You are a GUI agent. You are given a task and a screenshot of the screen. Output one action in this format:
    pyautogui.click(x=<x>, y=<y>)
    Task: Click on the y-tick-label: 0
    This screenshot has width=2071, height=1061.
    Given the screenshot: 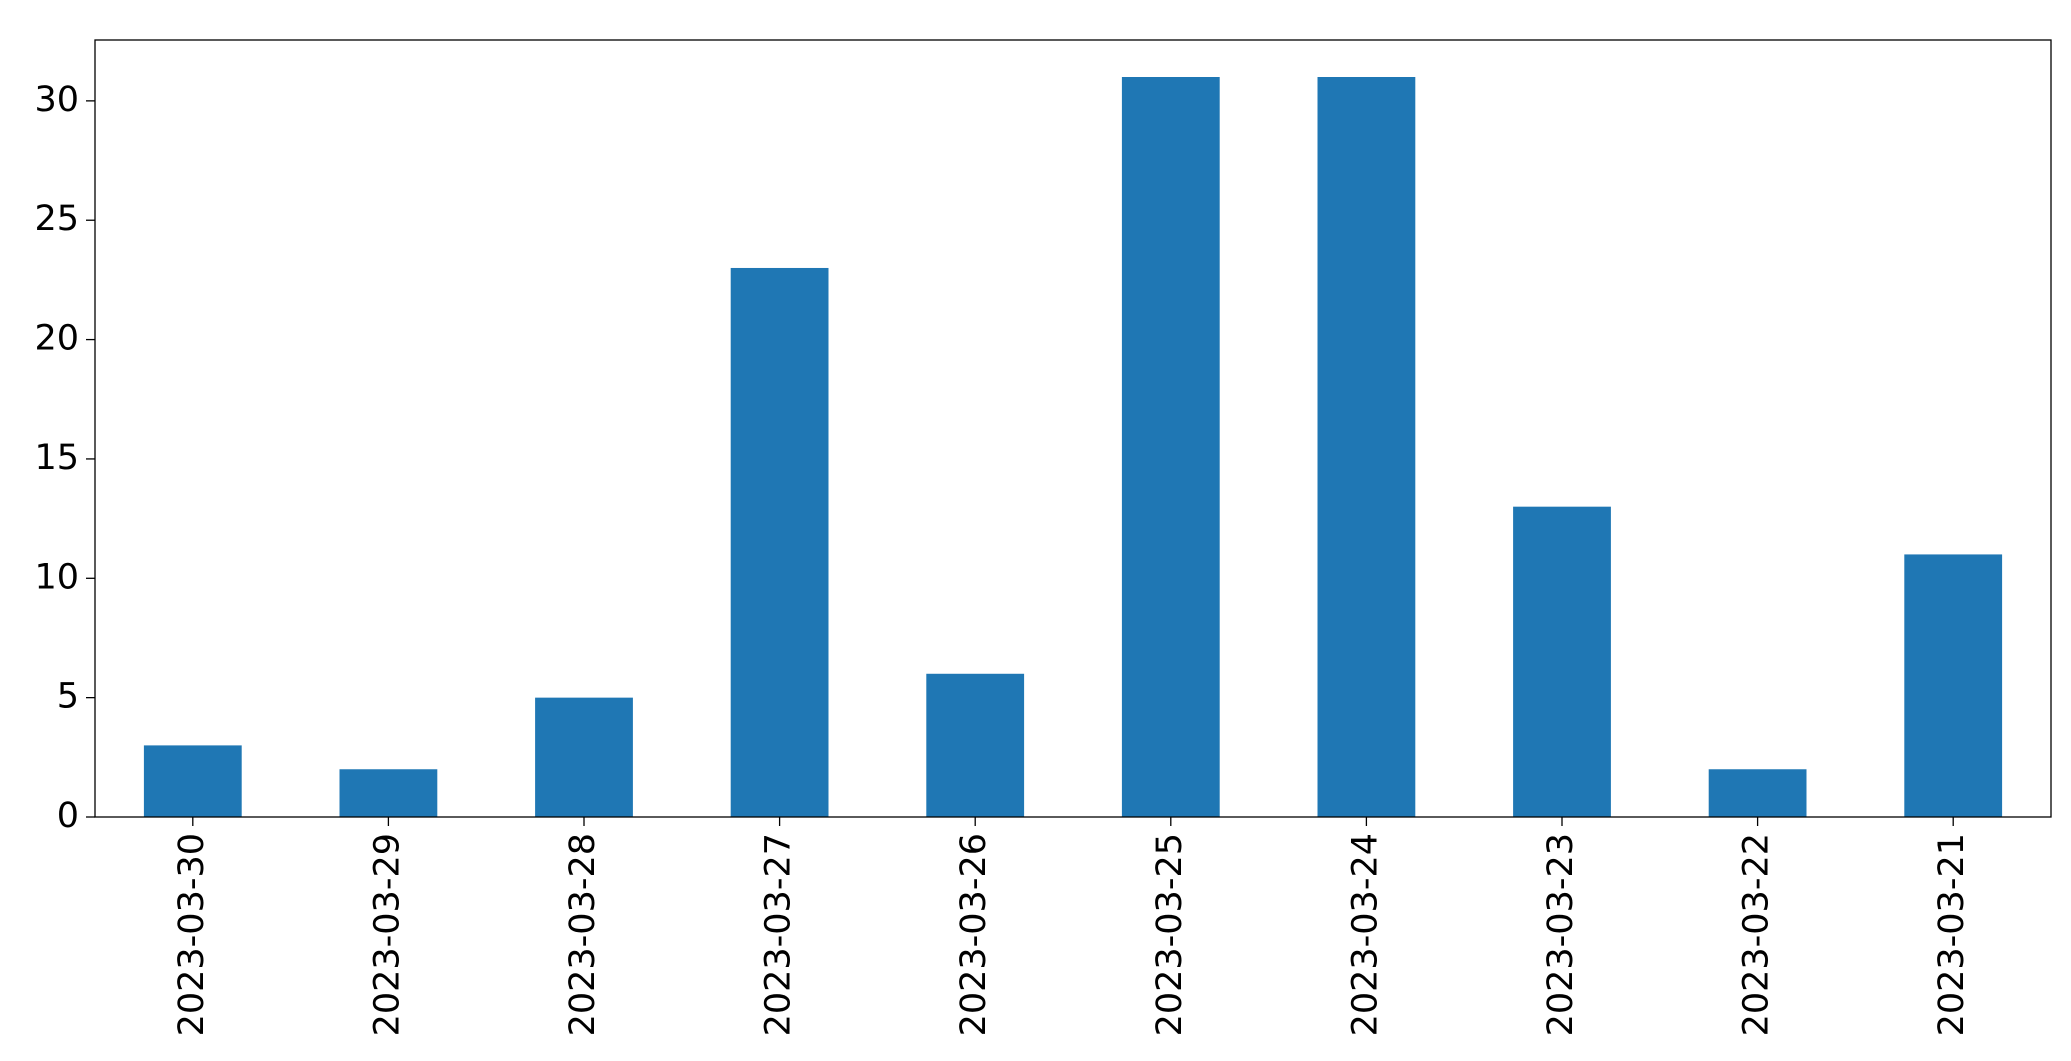 What is the action you would take?
    pyautogui.click(x=68, y=816)
    